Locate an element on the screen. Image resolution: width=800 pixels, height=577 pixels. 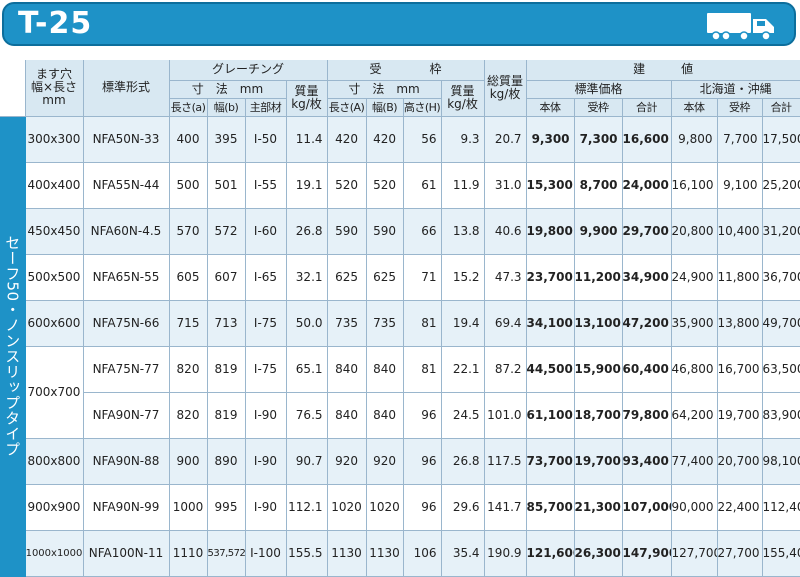
cell-gw: 11.4 is located at coordinates (307, 139).